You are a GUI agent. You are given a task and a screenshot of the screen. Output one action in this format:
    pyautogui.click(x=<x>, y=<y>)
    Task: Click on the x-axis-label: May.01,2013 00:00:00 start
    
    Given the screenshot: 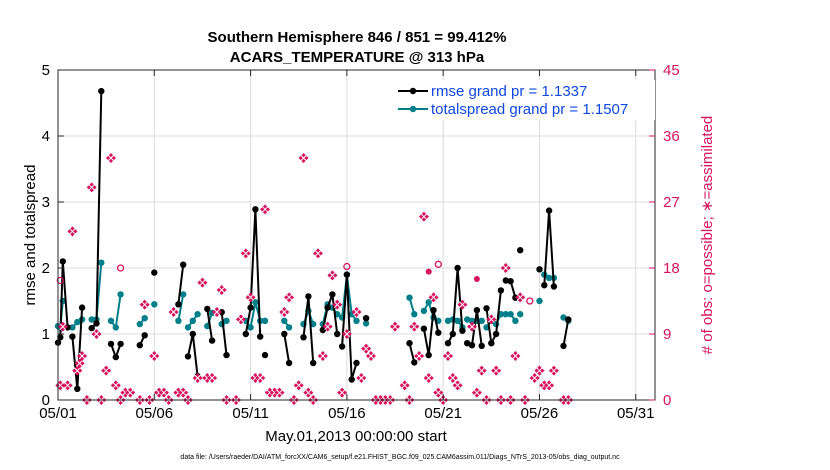 What is the action you would take?
    pyautogui.click(x=356, y=436)
    